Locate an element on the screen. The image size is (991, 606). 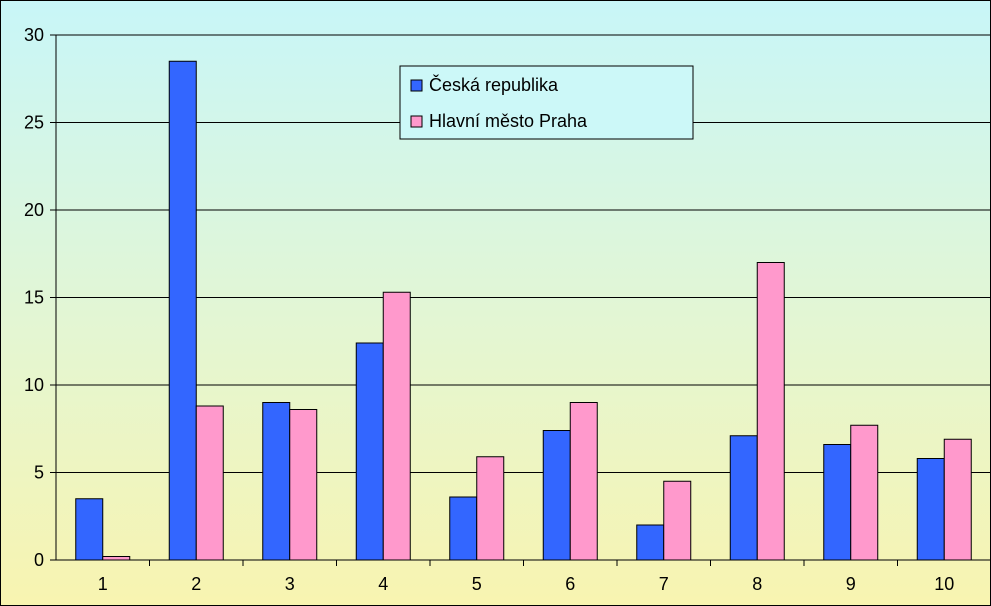
x-tick-label: 8 is located at coordinates (757, 584).